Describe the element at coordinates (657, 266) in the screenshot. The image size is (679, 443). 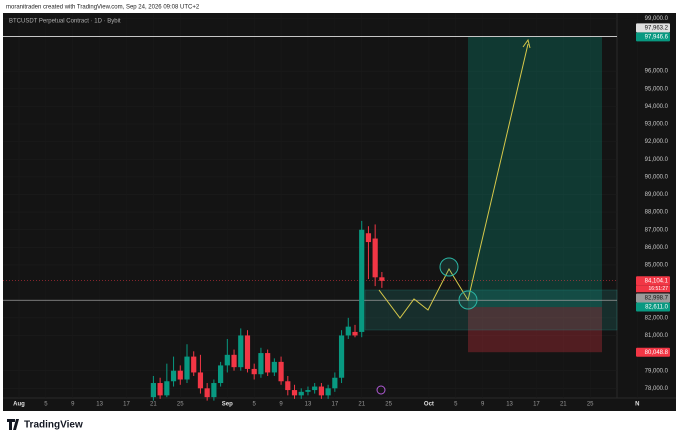
I see `y-tick-label: 85,000.0` at that location.